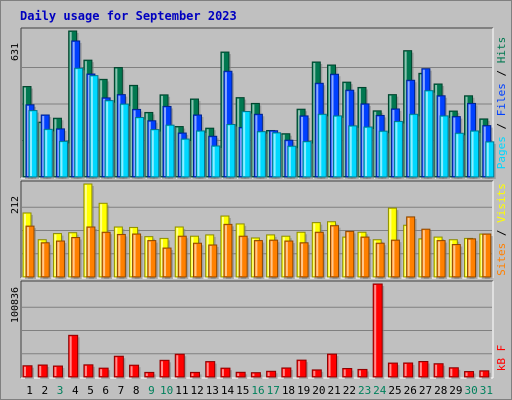 This screenshot has height=400, width=512. I want to click on x-tick-label-19: 19, so click(303, 390).